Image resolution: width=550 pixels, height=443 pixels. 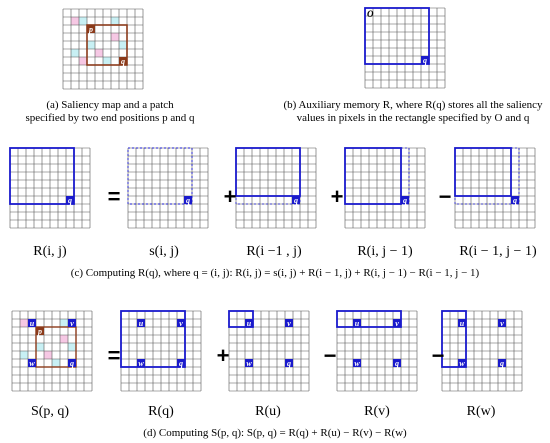 I want to click on panel-d2-q-label: q, so click(x=181, y=363).